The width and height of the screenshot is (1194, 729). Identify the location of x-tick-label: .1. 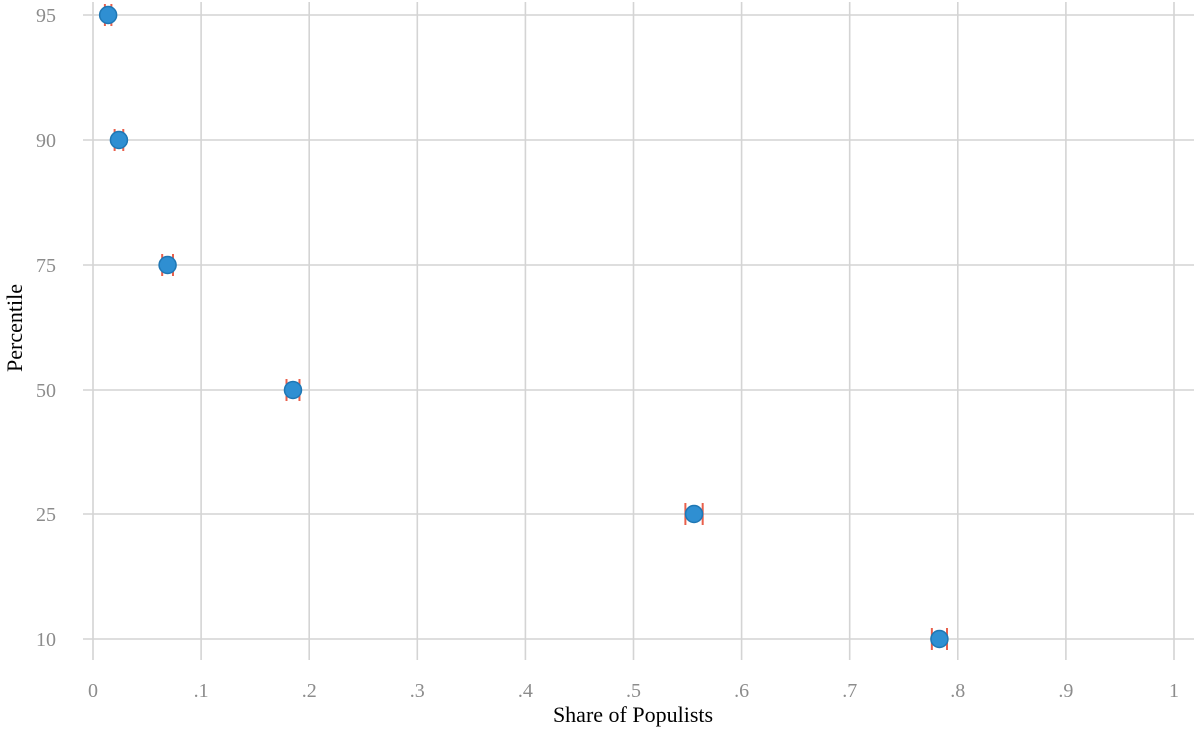
(201, 691).